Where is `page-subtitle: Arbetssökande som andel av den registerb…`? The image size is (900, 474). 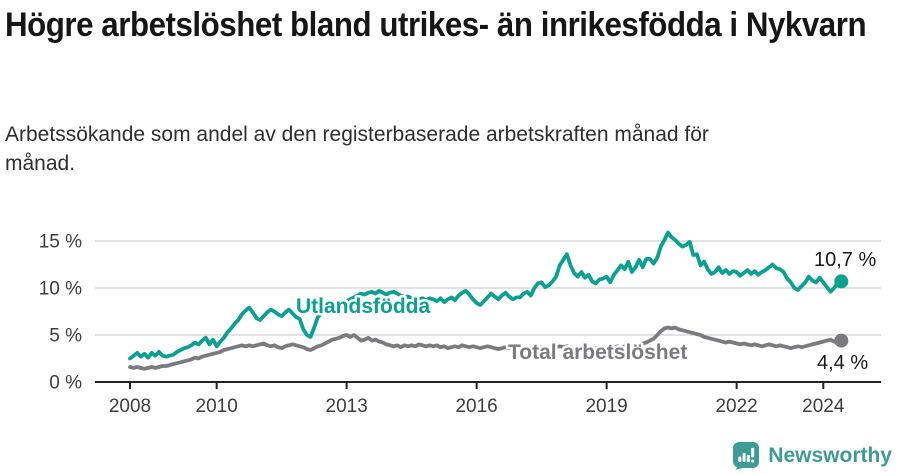 page-subtitle: Arbetssökande som andel av den registerb… is located at coordinates (357, 149).